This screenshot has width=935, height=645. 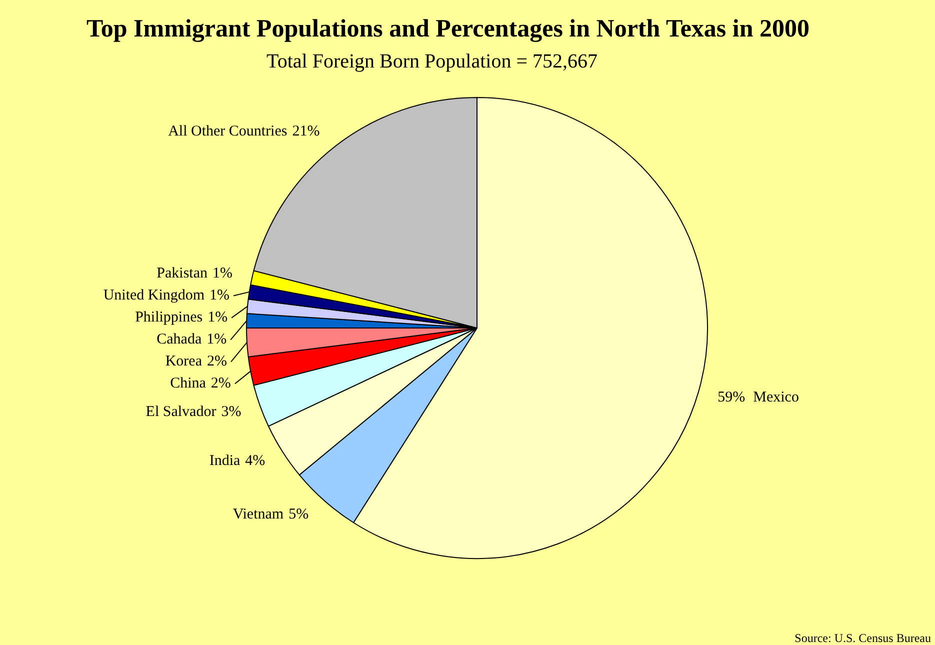 What do you see at coordinates (432, 61) in the screenshot?
I see `chart-subtitle: Total Foreign Born Population = 752,667` at bounding box center [432, 61].